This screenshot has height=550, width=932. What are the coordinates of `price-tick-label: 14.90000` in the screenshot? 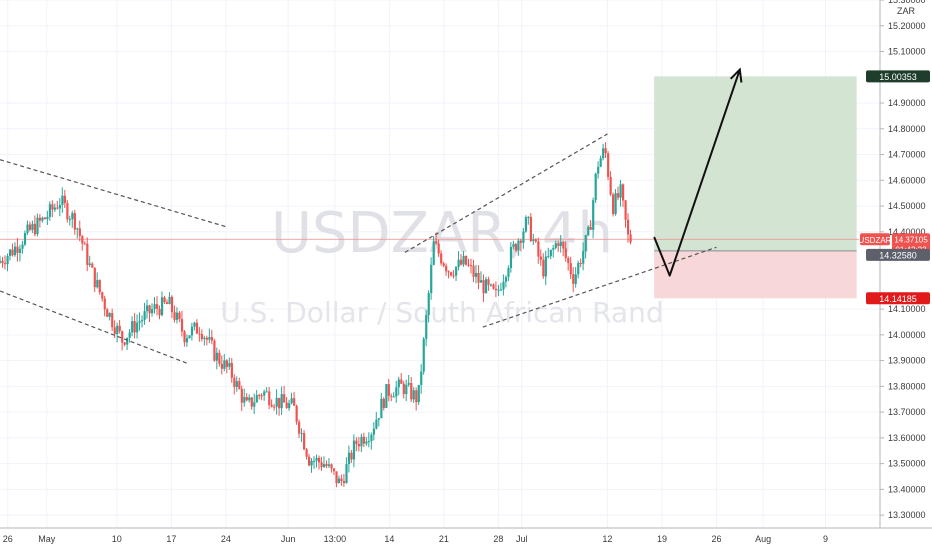 It's located at (907, 103).